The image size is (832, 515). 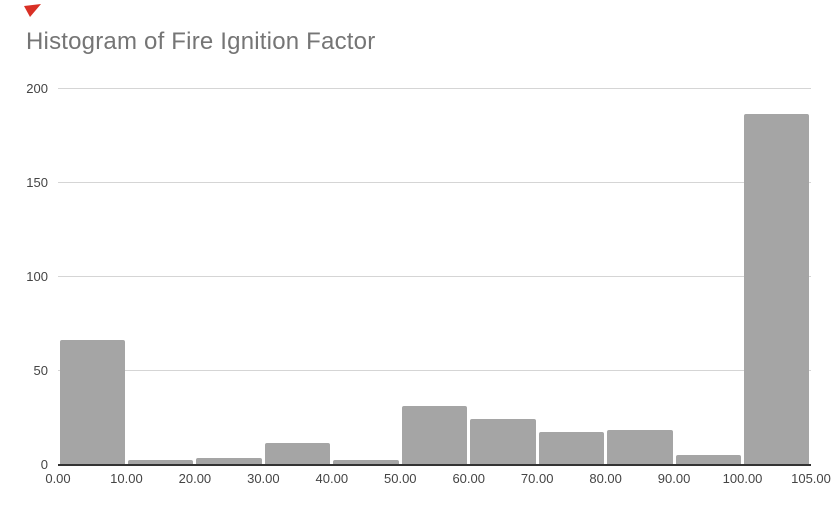 What do you see at coordinates (37, 88) in the screenshot?
I see `y-axis-tick-label: 200` at bounding box center [37, 88].